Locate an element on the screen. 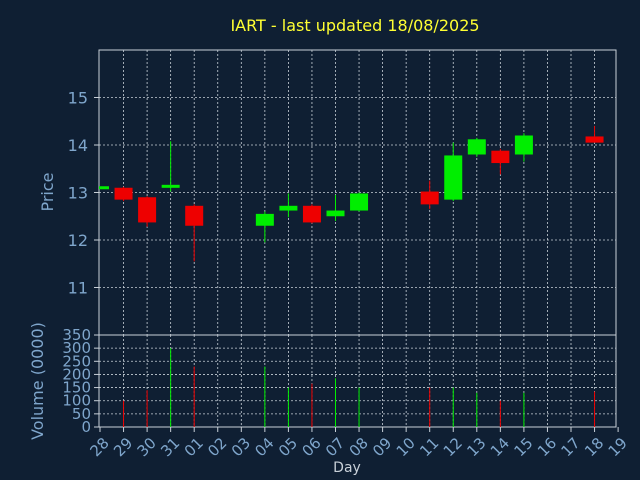 This screenshot has width=640, height=480. x-tick-label: 03 is located at coordinates (241, 447).